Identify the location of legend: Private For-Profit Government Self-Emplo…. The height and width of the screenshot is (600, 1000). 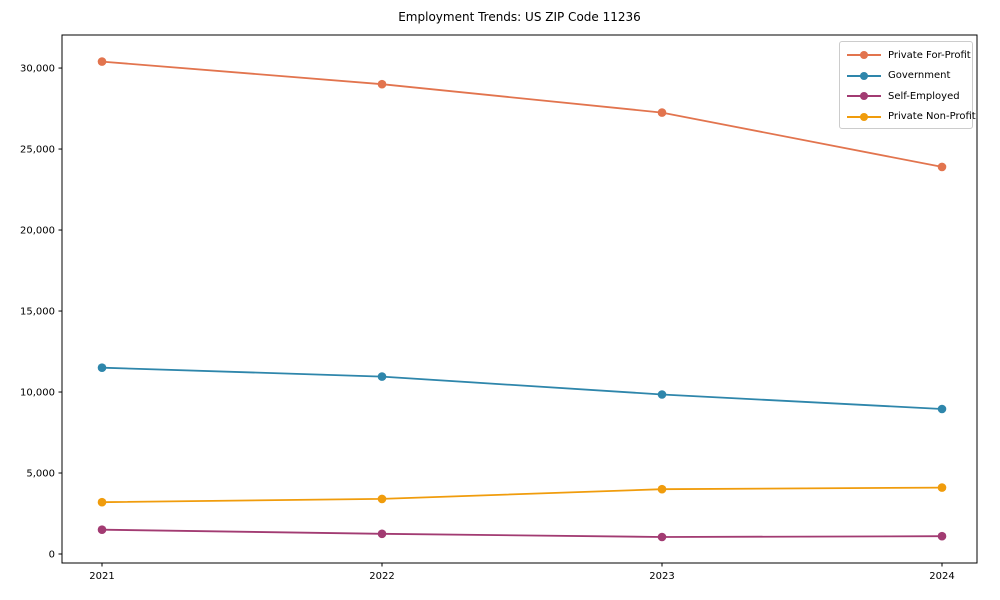
(907, 85).